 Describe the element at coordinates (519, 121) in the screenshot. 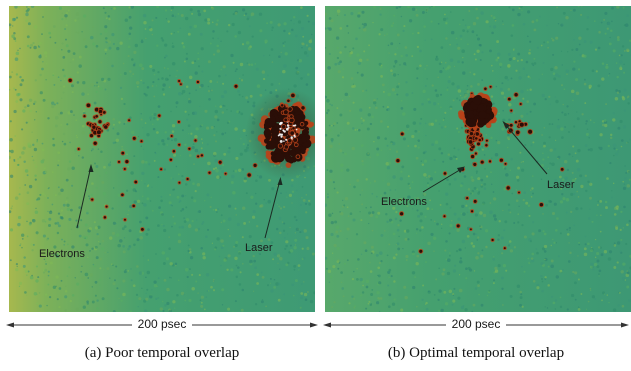

I see `electron-spot` at that location.